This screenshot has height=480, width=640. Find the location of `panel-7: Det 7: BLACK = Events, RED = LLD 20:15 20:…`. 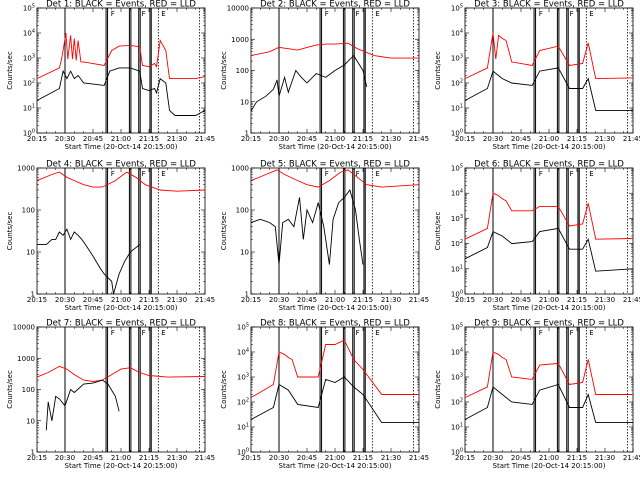

panel-7: Det 7: BLACK = Events, RED = LLD 20:15 20:… is located at coordinates (110, 395).